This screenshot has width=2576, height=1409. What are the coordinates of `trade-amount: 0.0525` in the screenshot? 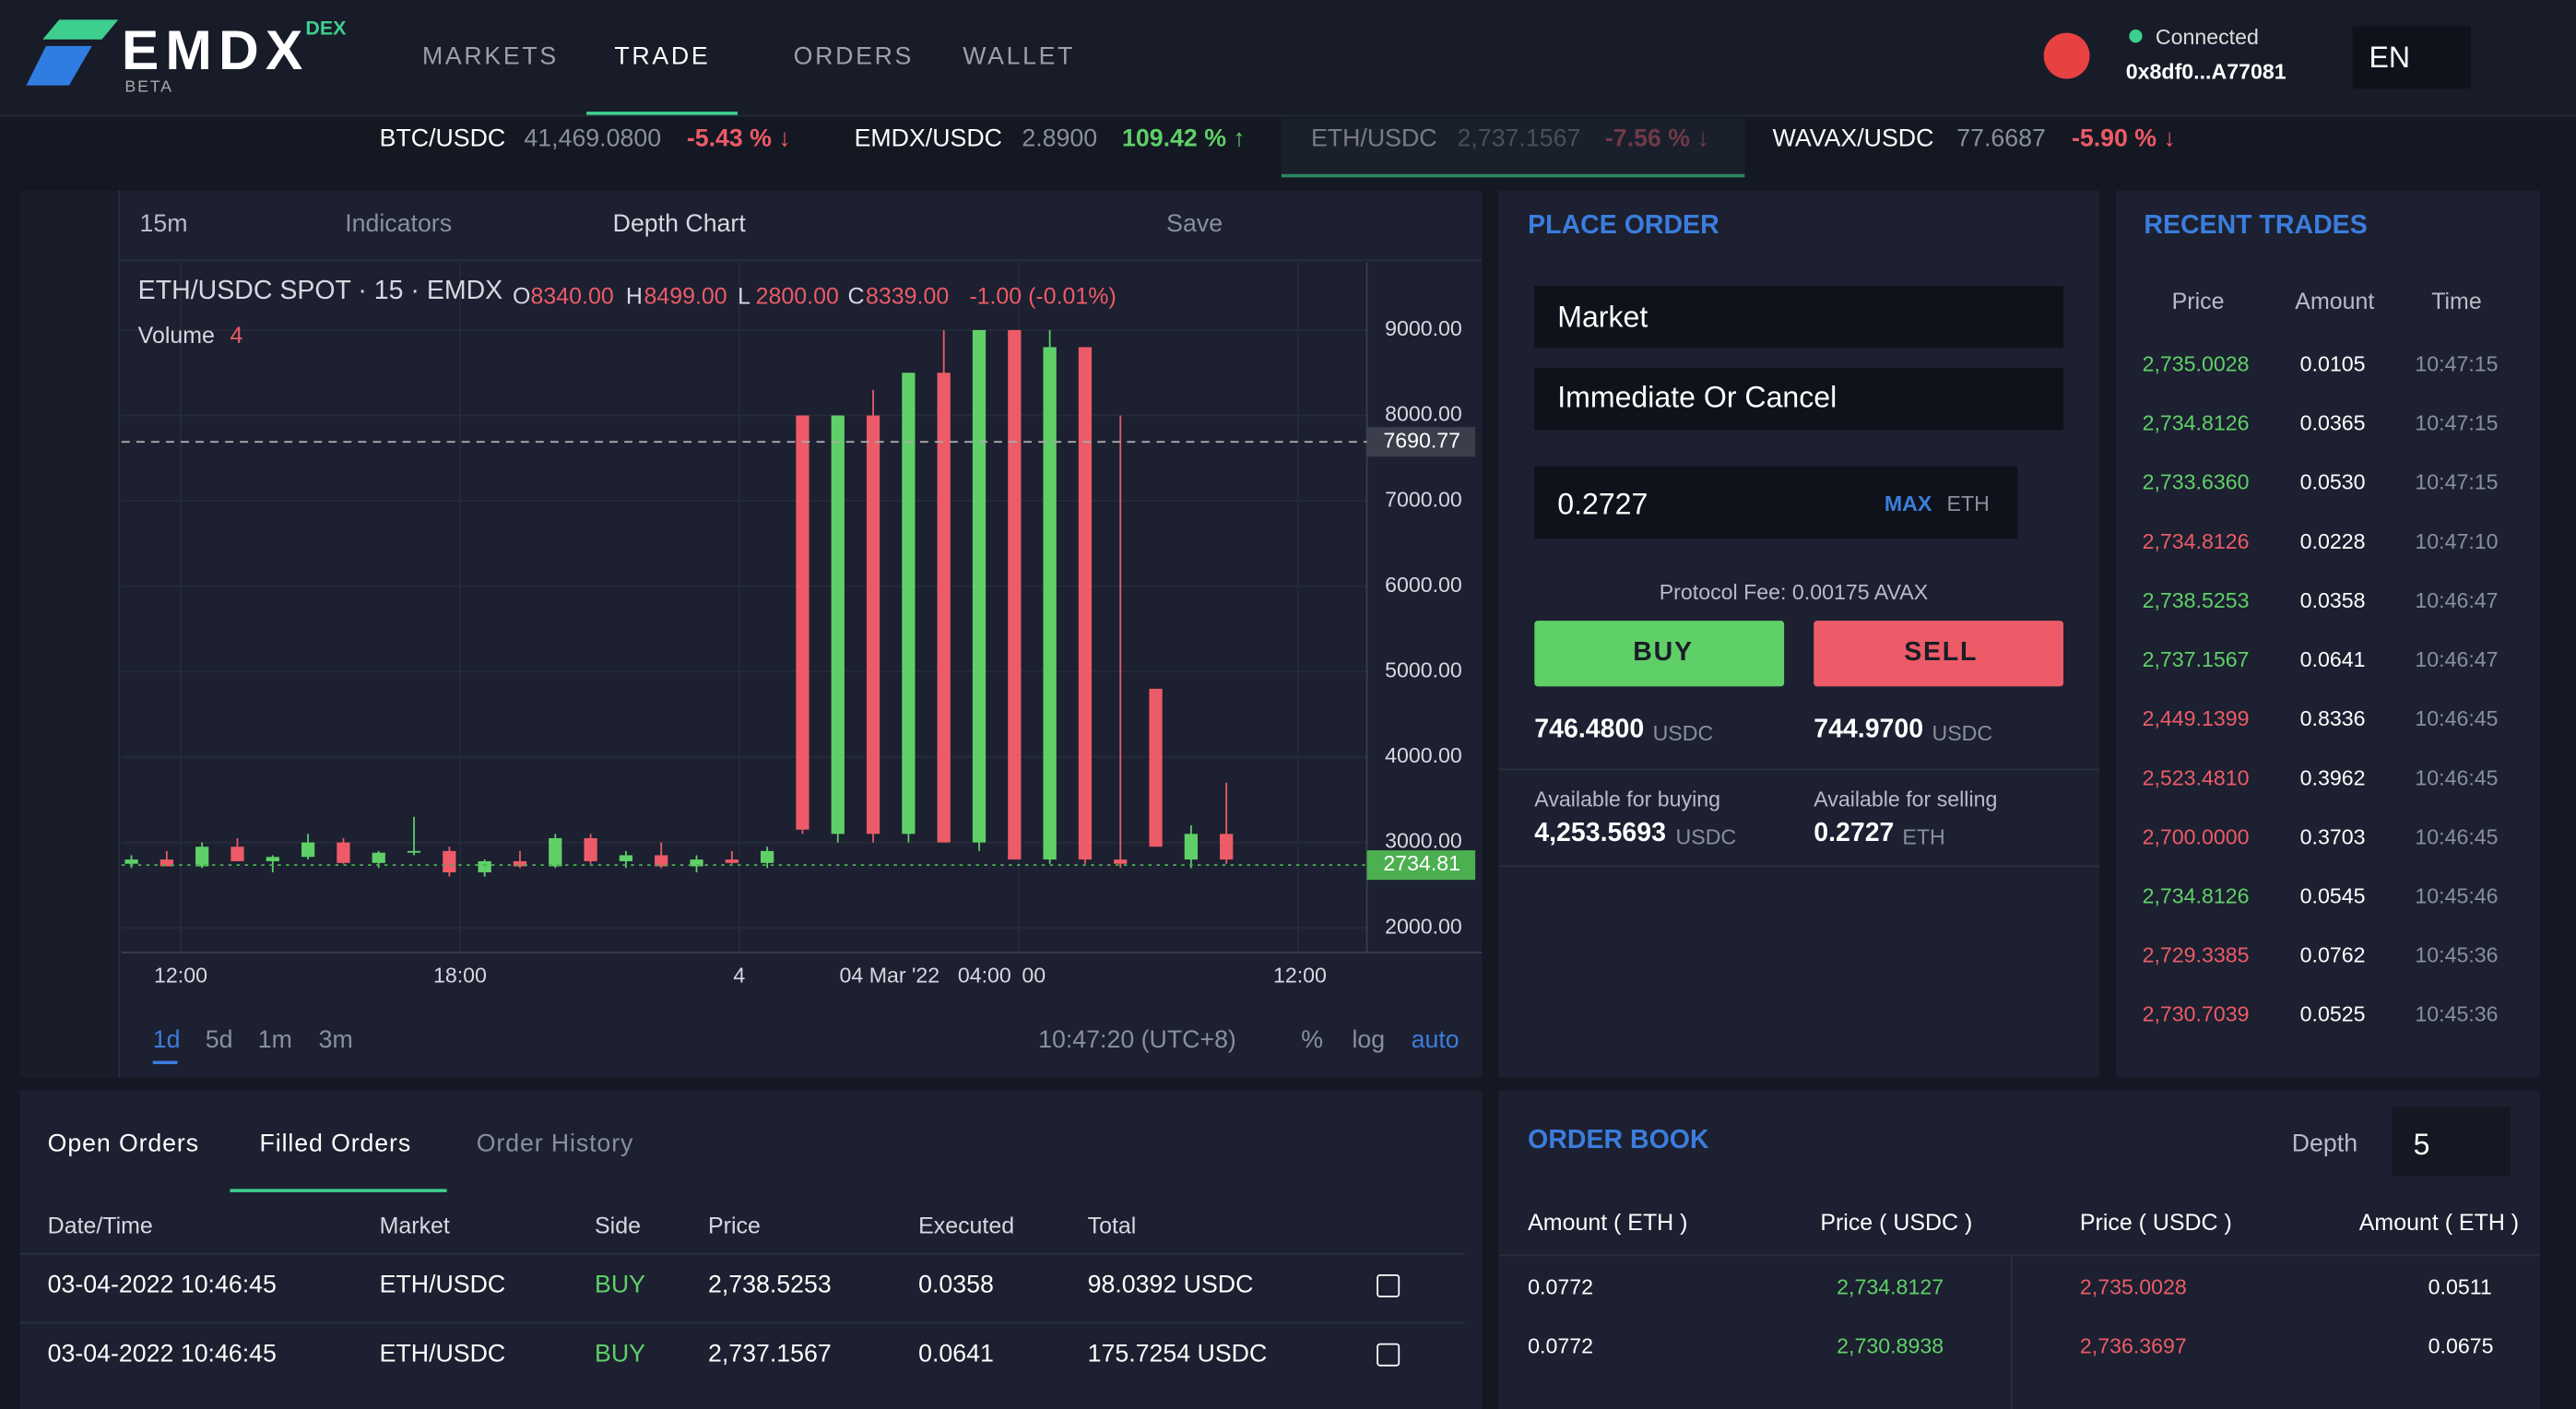 It's located at (2332, 1014).